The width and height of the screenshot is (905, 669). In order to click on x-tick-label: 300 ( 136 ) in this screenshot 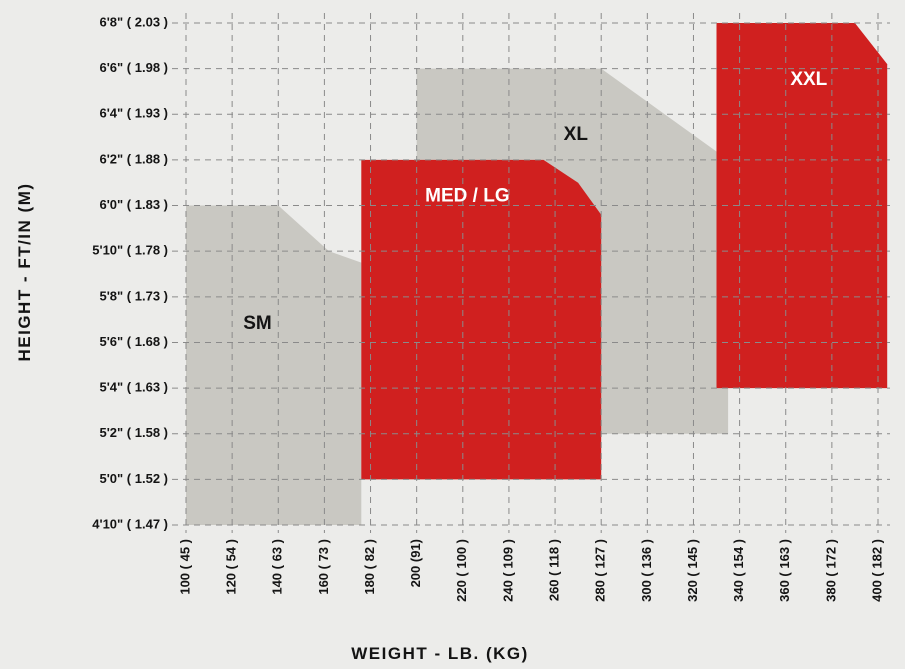, I will do `click(646, 570)`.